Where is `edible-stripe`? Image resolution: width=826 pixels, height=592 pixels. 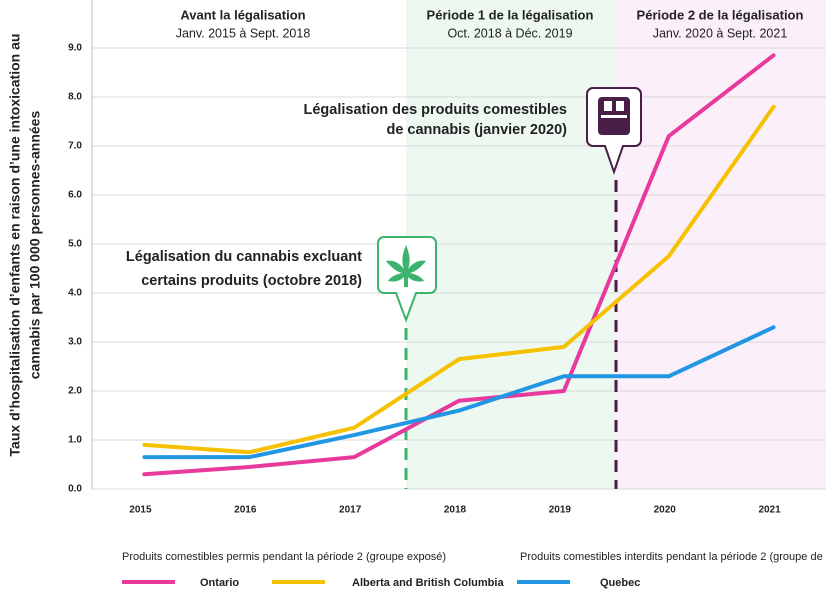 edible-stripe is located at coordinates (614, 116).